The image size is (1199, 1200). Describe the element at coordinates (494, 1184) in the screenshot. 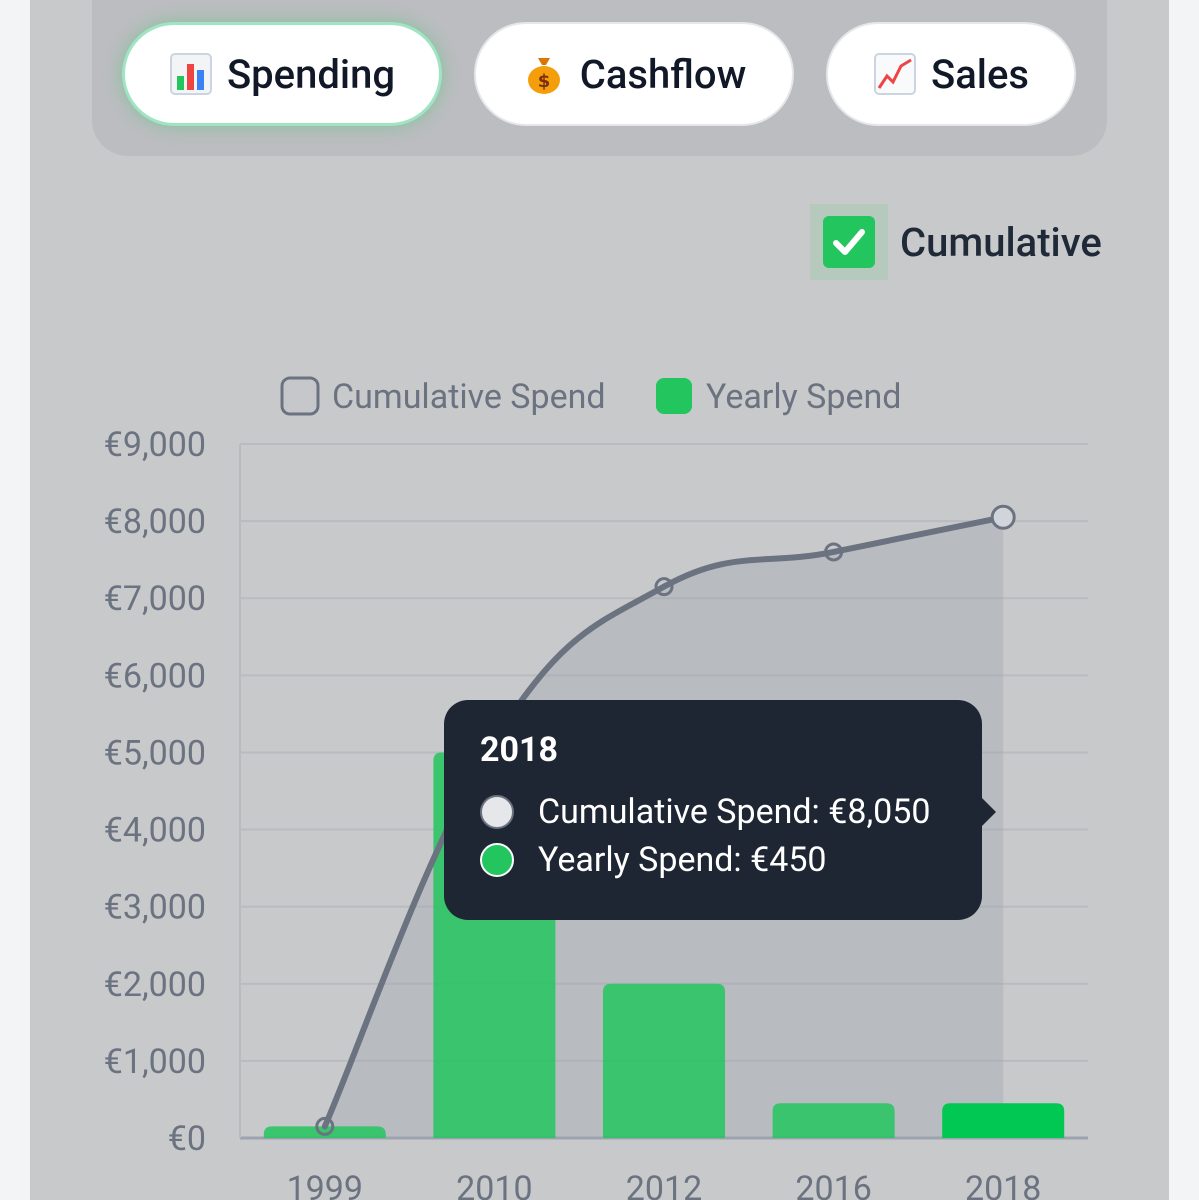

I see `x-tick-label: 2010` at that location.